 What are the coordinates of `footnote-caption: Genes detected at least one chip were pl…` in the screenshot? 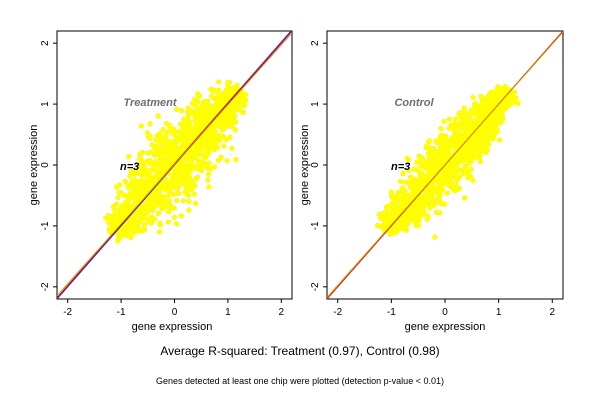 It's located at (300, 381).